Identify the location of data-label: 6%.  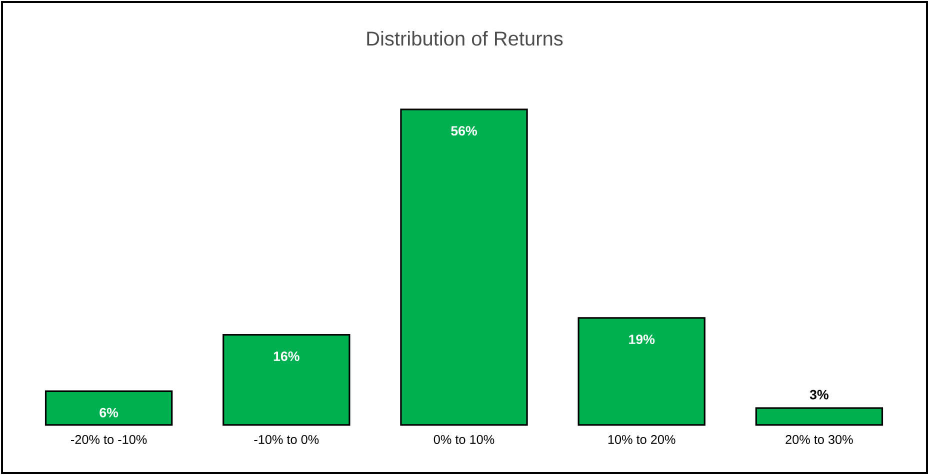
(109, 413).